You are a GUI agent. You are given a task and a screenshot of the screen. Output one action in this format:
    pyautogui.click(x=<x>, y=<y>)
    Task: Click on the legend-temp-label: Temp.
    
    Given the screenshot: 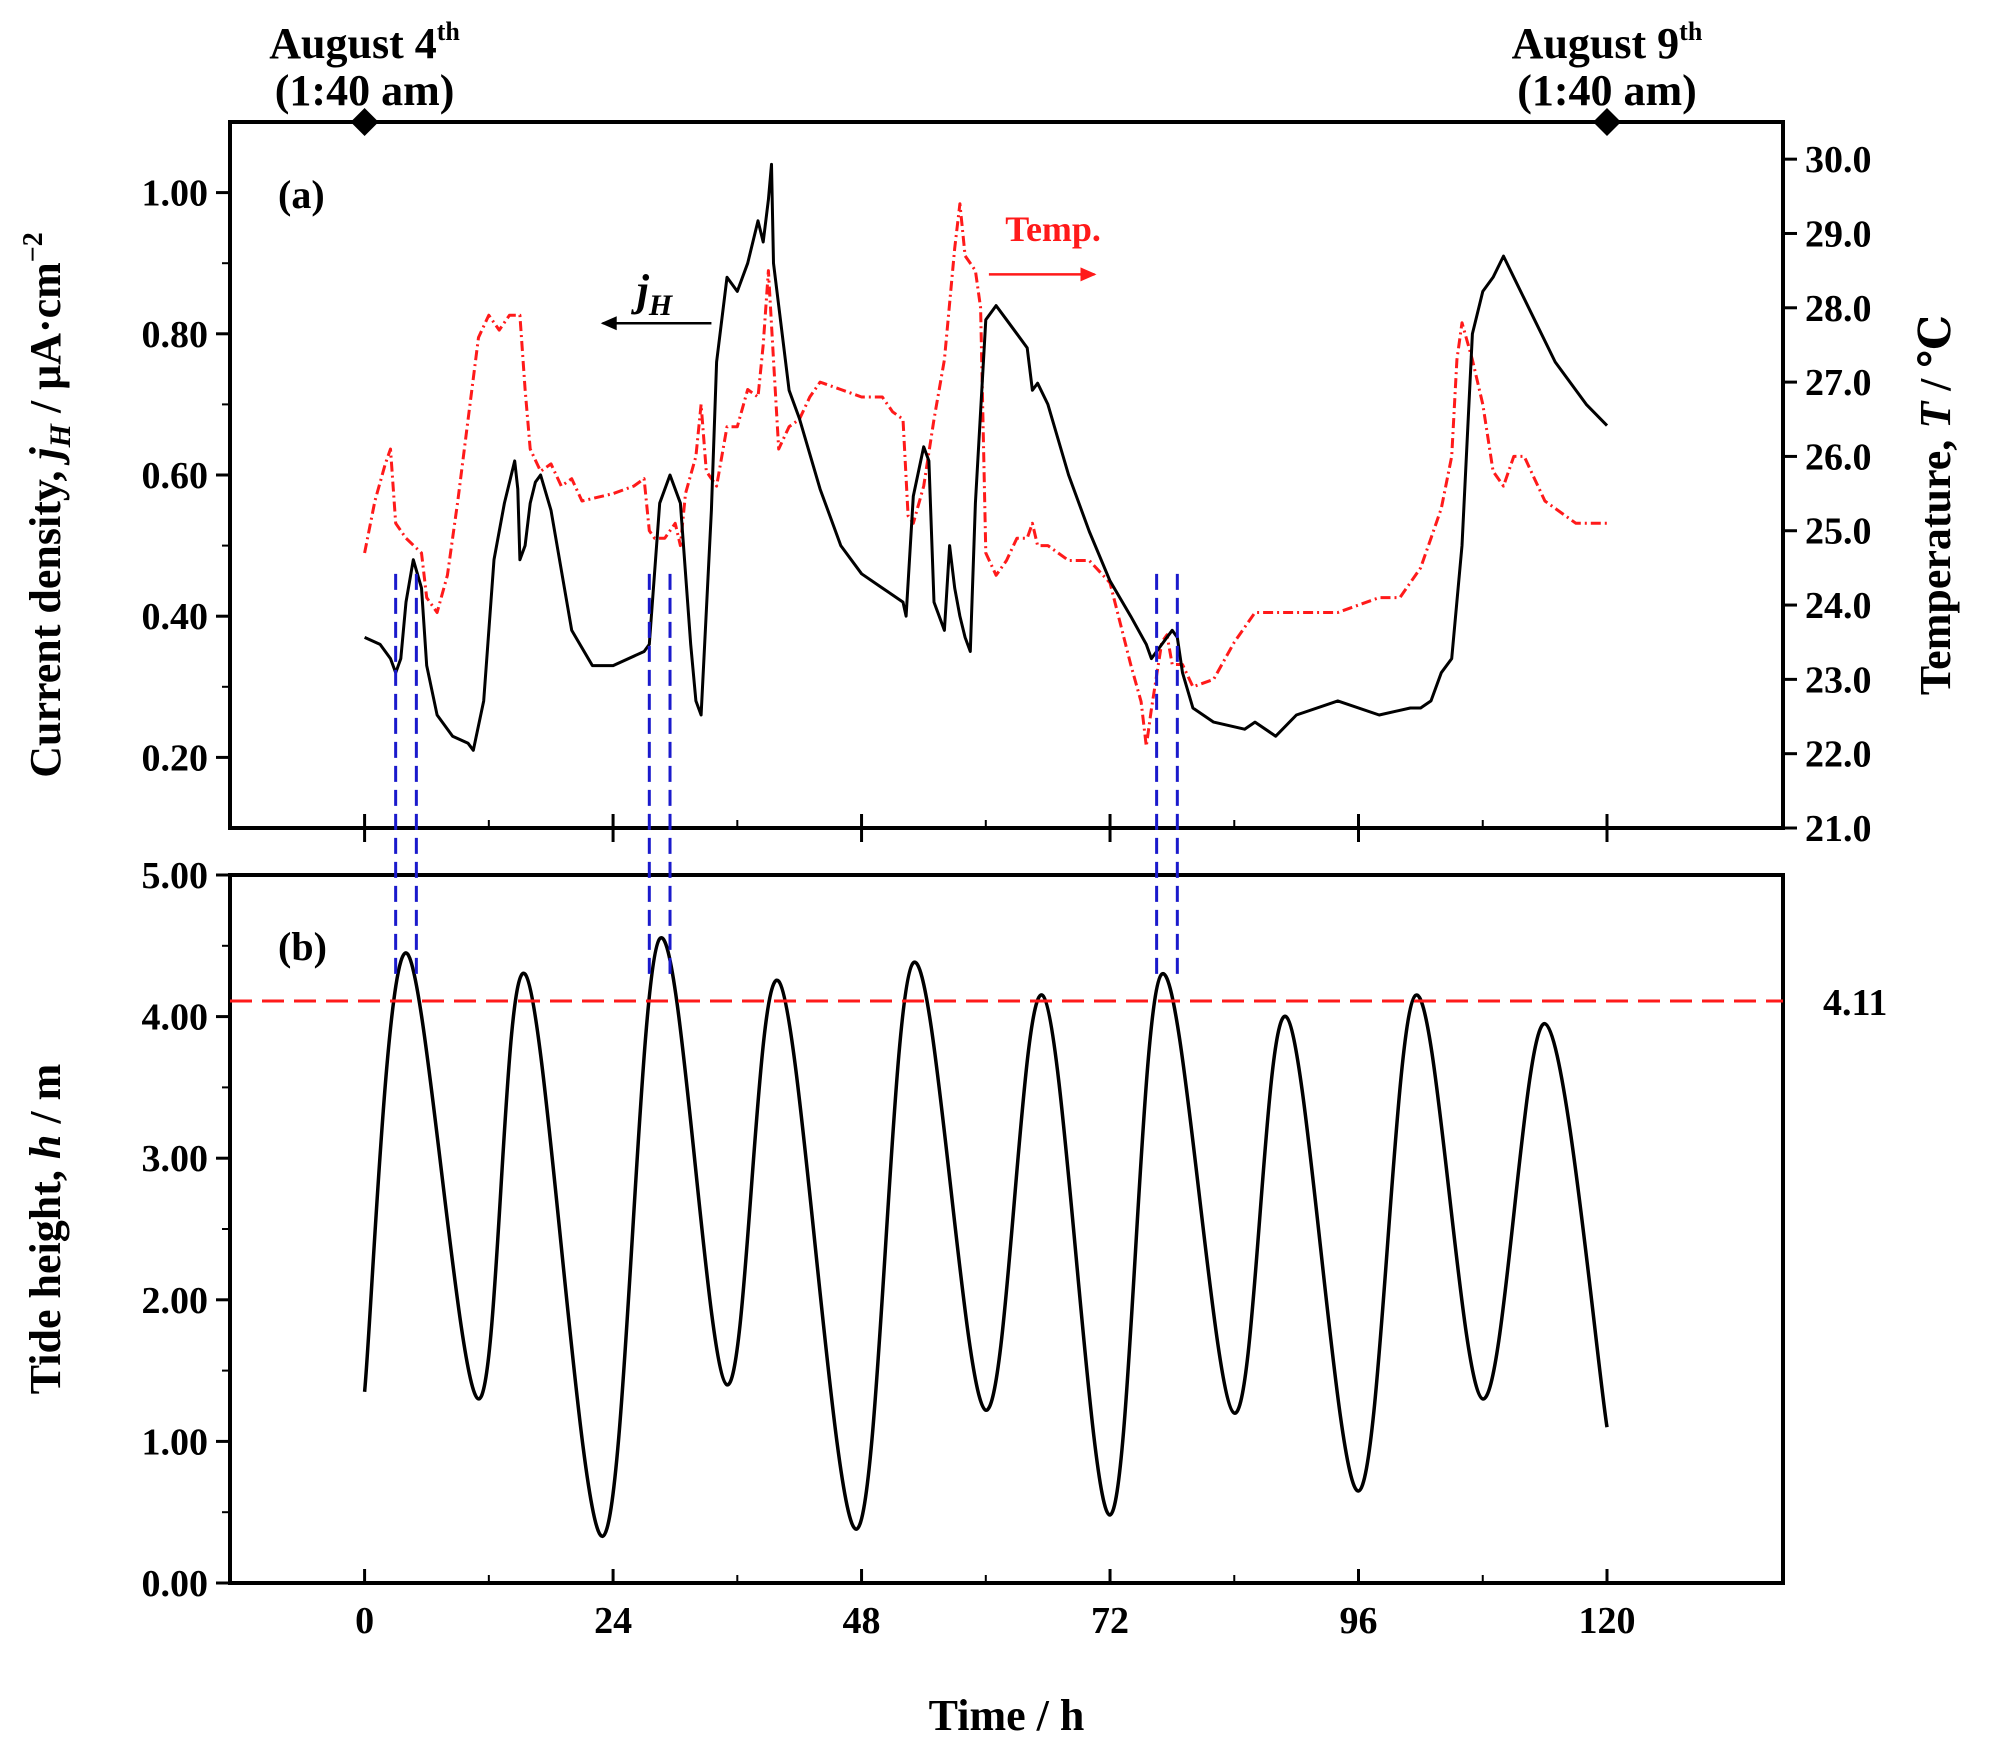 What is the action you would take?
    pyautogui.click(x=1053, y=229)
    